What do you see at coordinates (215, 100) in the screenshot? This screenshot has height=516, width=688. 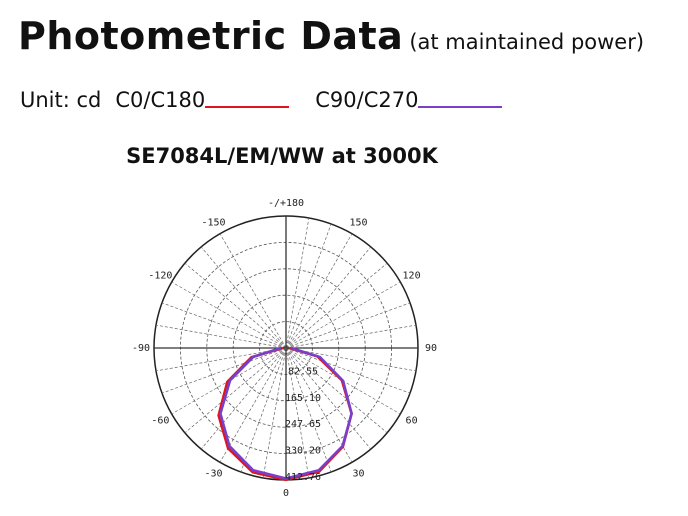 I see `legend-entry: C0/C180` at bounding box center [215, 100].